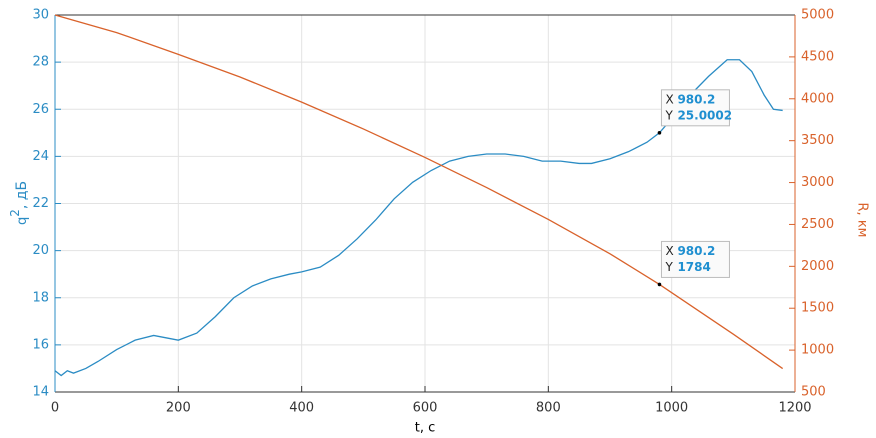 The image size is (876, 438). Describe the element at coordinates (817, 308) in the screenshot. I see `y2-tick-label: 1500` at that location.